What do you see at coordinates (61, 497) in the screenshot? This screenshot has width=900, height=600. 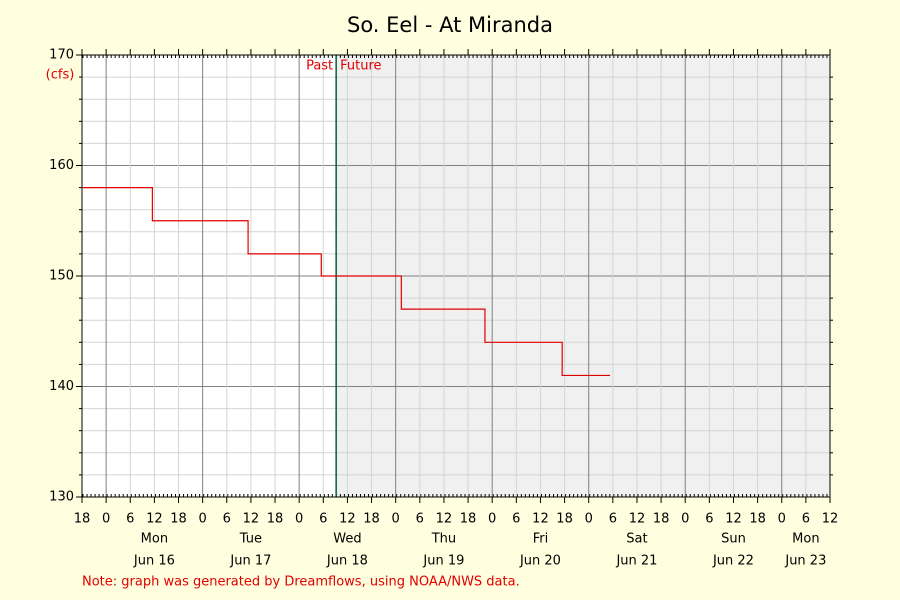 I see `y-tick-label: 130` at bounding box center [61, 497].